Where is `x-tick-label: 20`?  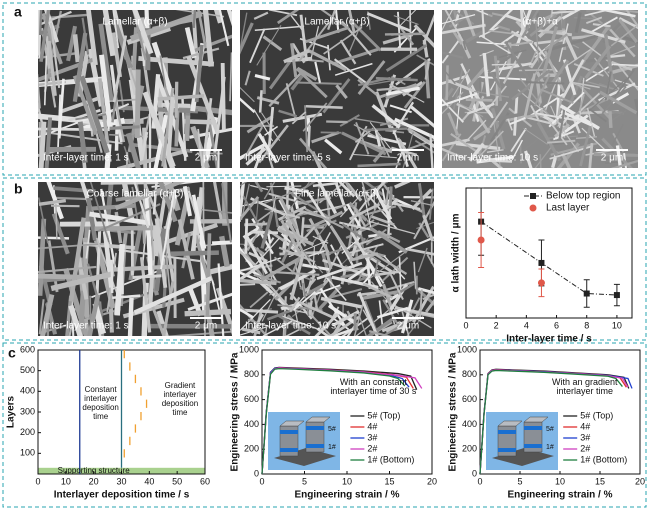
x-tick-label: 20 is located at coordinates (432, 481).